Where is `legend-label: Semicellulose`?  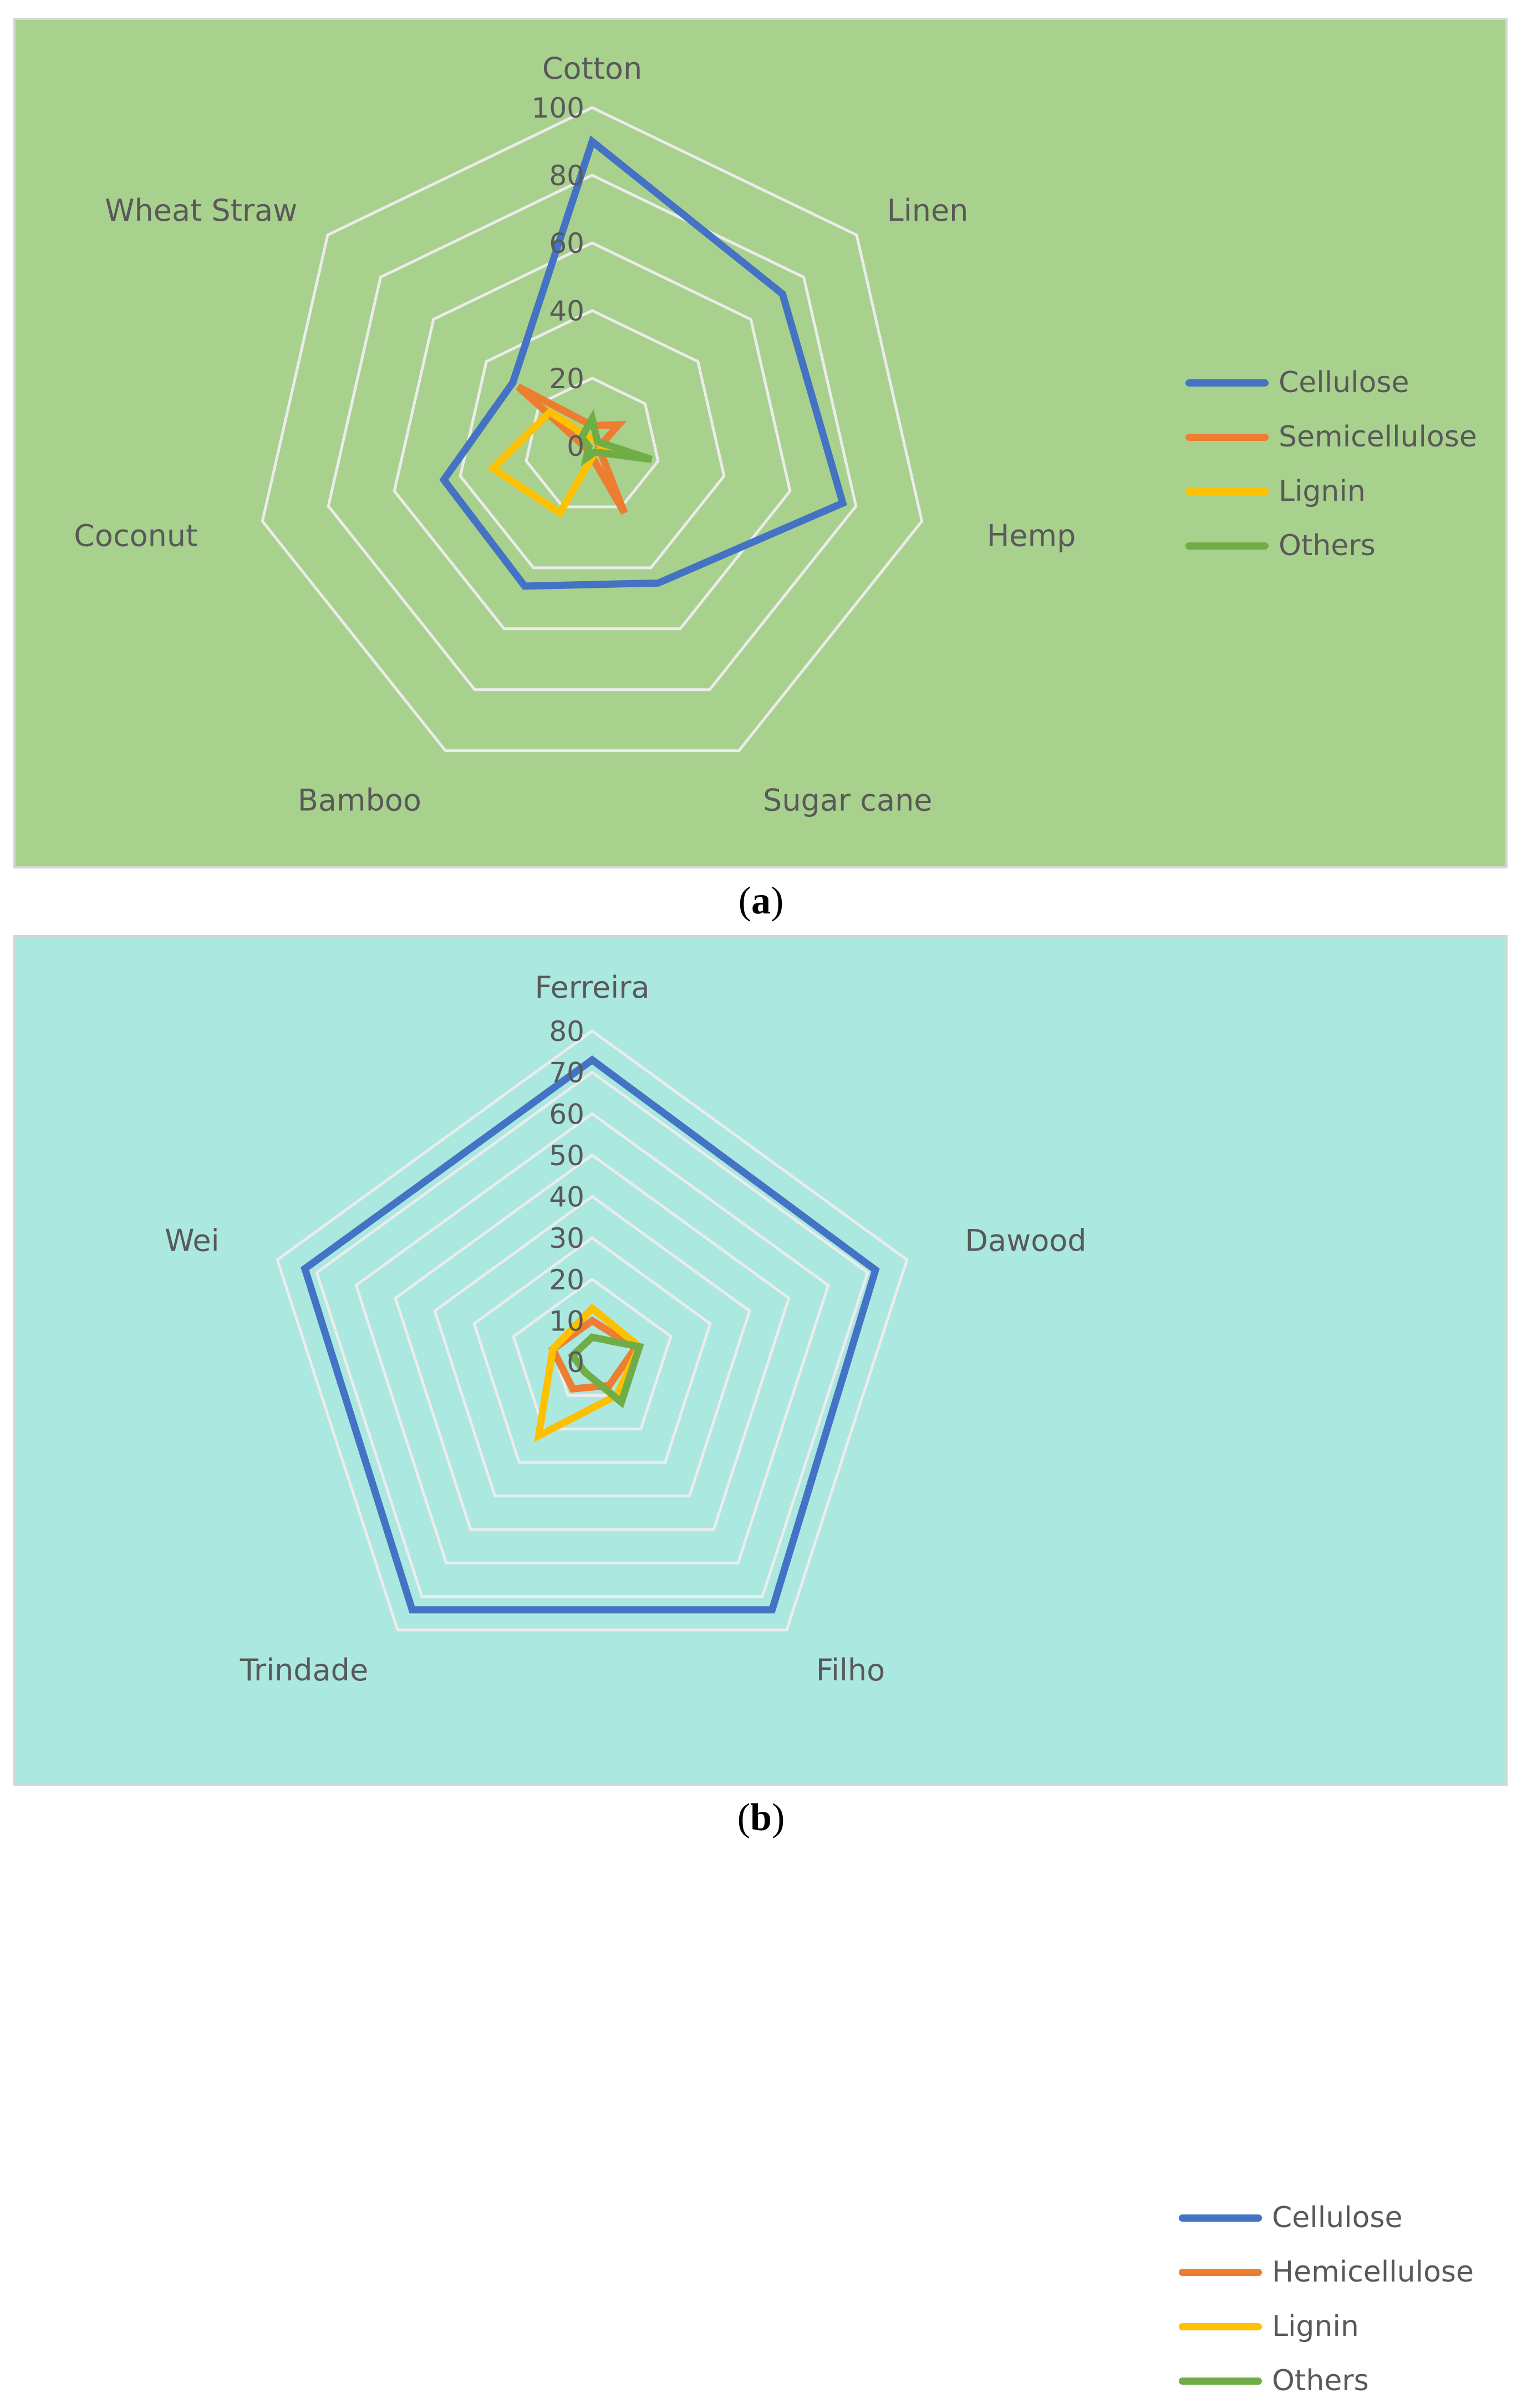
legend-label: Semicellulose is located at coordinates (1378, 437).